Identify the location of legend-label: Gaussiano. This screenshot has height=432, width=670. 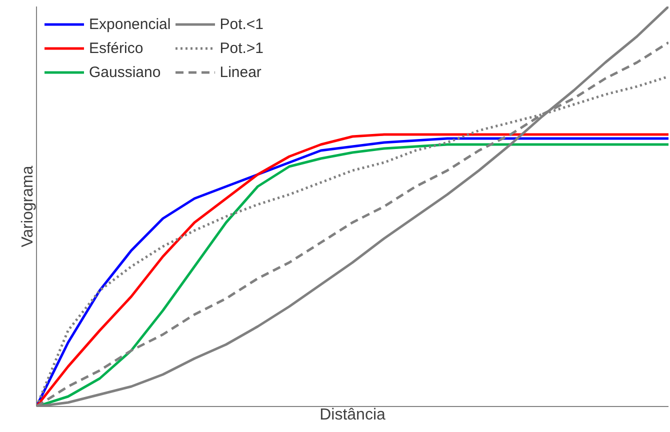
(125, 72).